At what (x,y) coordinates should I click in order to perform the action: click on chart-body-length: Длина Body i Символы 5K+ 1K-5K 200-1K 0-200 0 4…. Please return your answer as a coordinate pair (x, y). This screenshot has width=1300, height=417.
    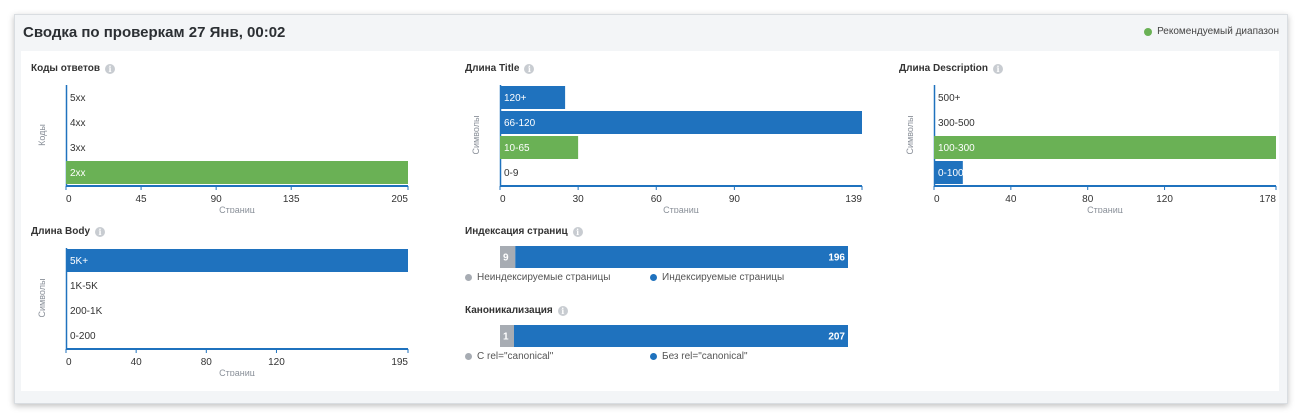
    Looking at the image, I should click on (221, 302).